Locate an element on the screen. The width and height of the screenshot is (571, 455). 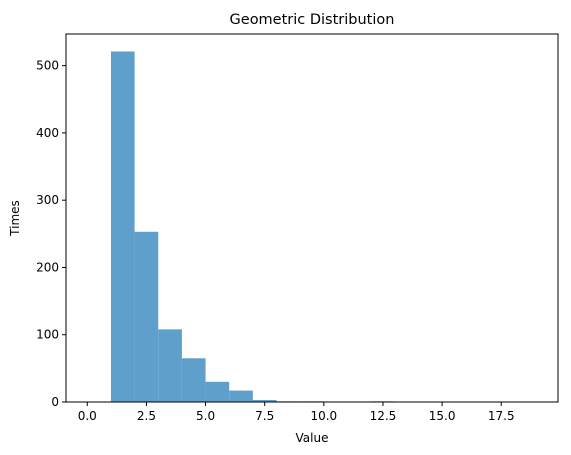
y-axis-label: Times is located at coordinates (15, 218).